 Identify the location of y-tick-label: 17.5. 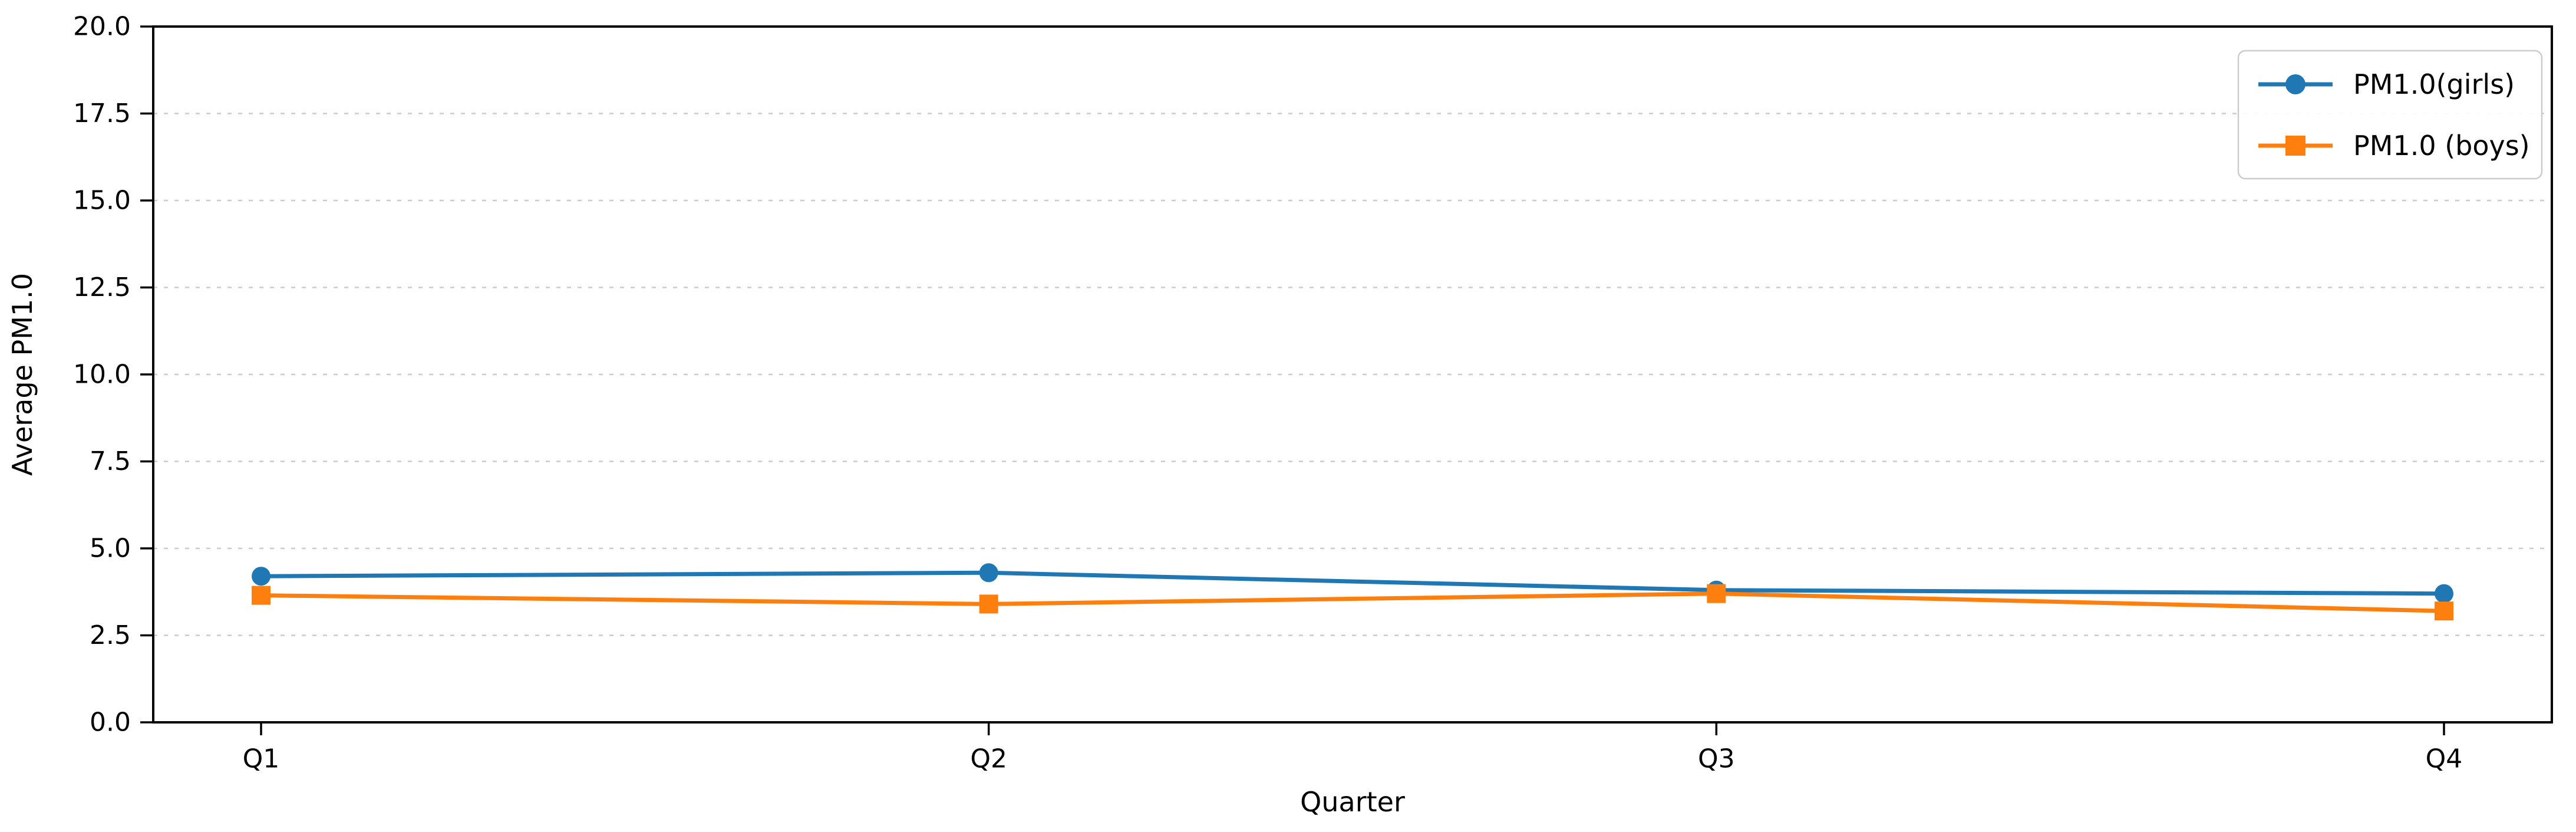
(102, 113).